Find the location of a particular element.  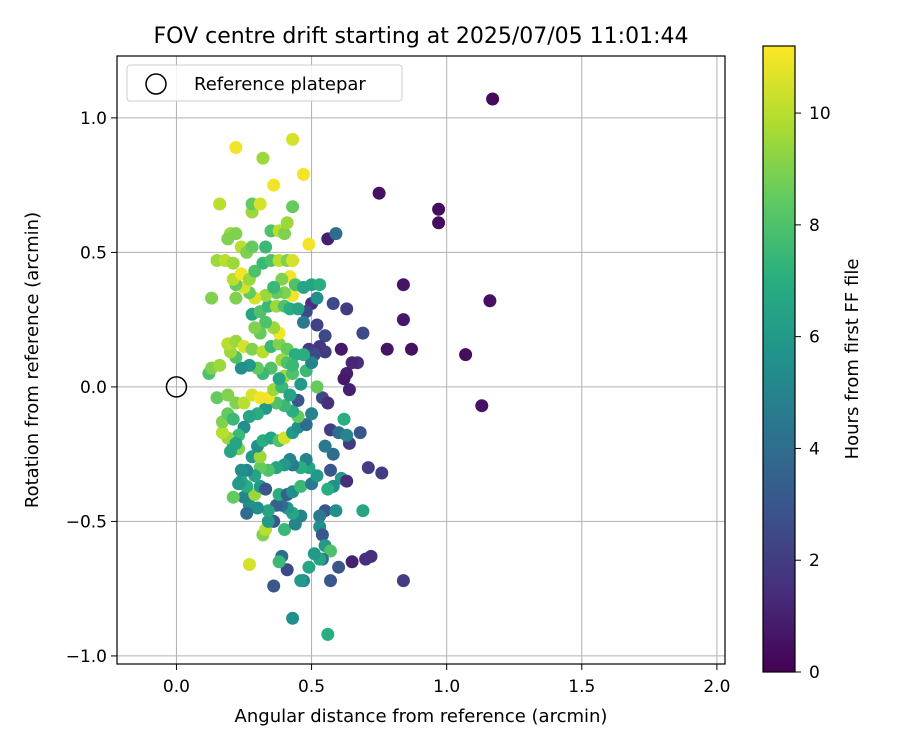

y-tick-label: 1.0 is located at coordinates (93, 119).